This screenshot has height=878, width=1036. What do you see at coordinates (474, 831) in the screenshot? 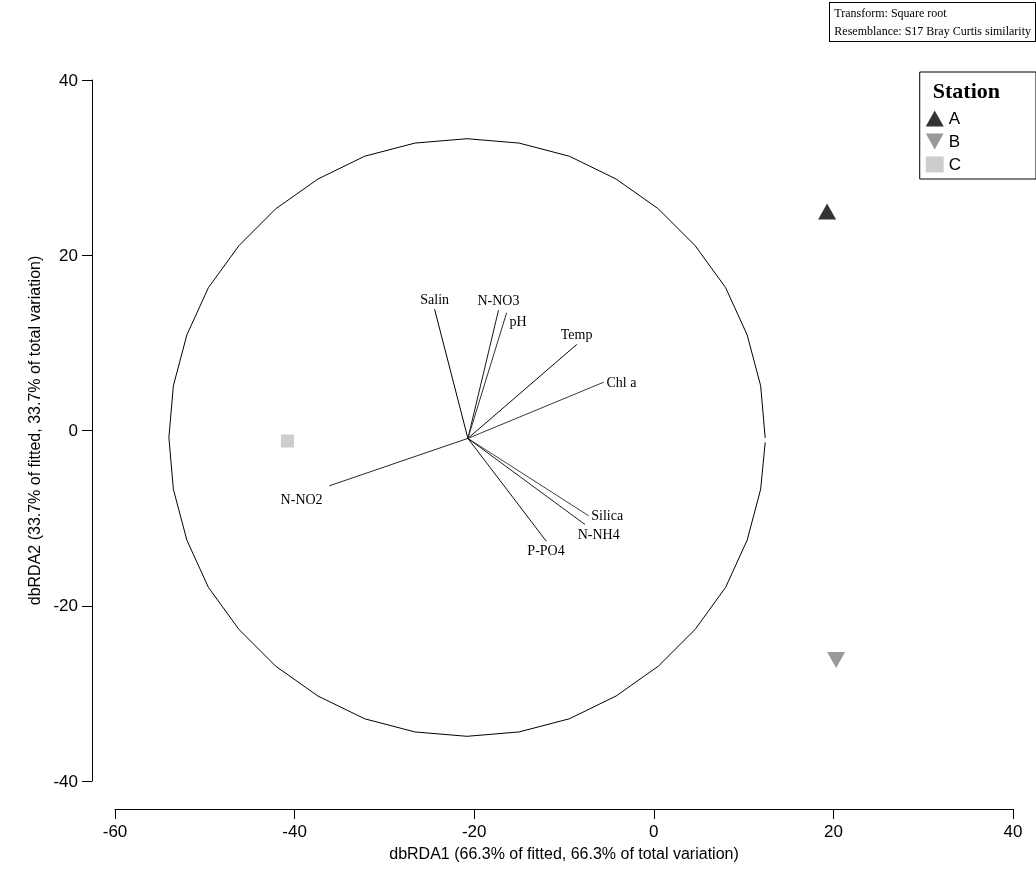
I see `x-tick-label: -20` at bounding box center [474, 831].